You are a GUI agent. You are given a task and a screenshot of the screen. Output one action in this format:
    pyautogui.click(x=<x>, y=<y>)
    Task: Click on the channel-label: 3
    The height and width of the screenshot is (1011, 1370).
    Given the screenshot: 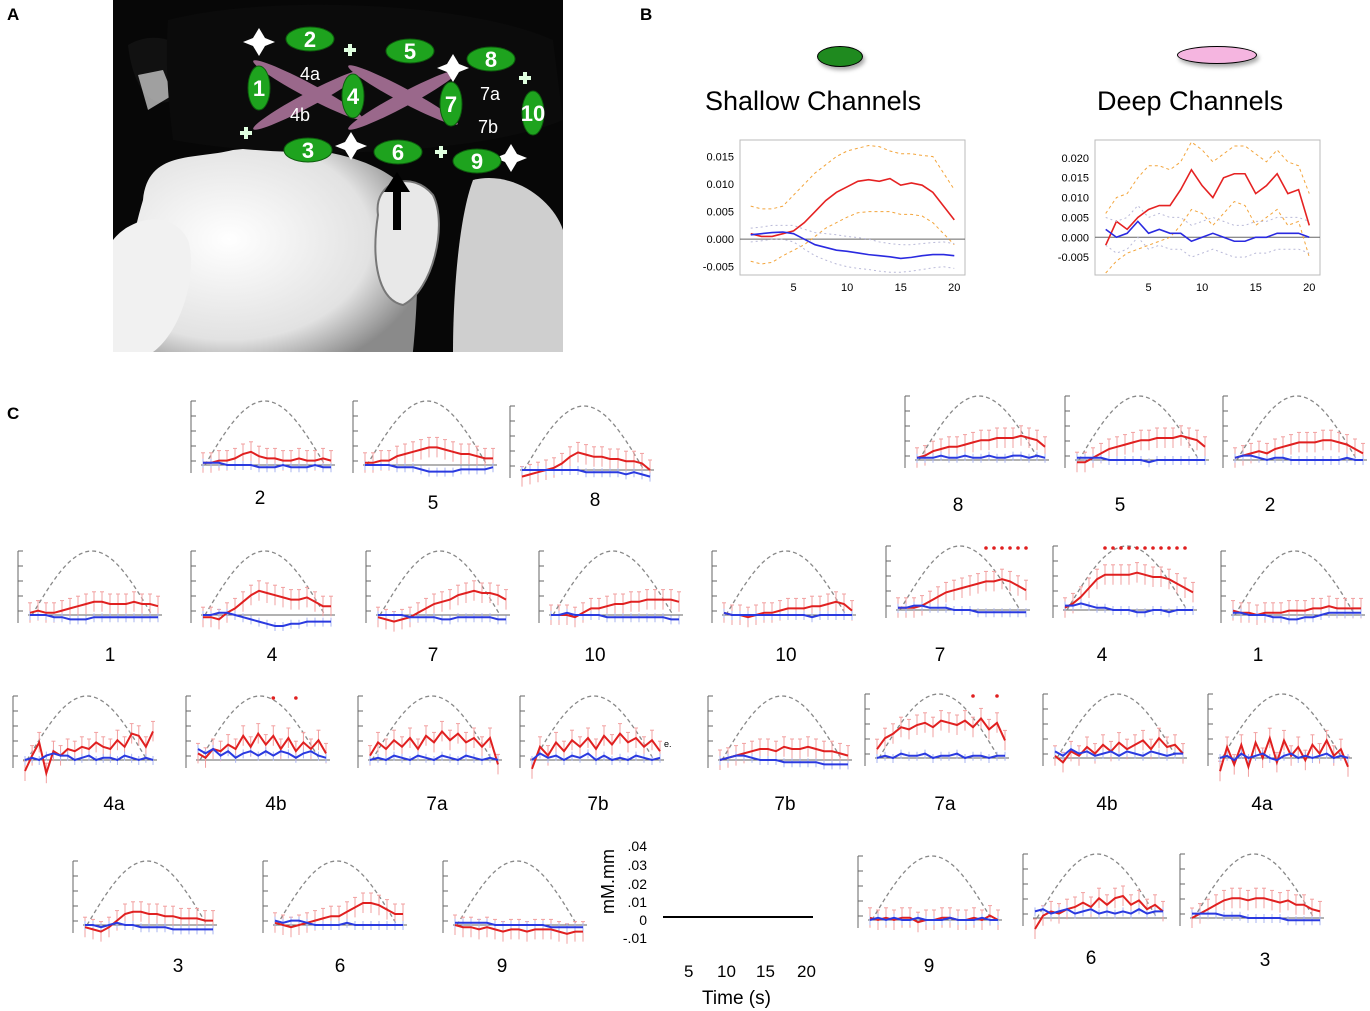 What is the action you would take?
    pyautogui.click(x=1265, y=960)
    